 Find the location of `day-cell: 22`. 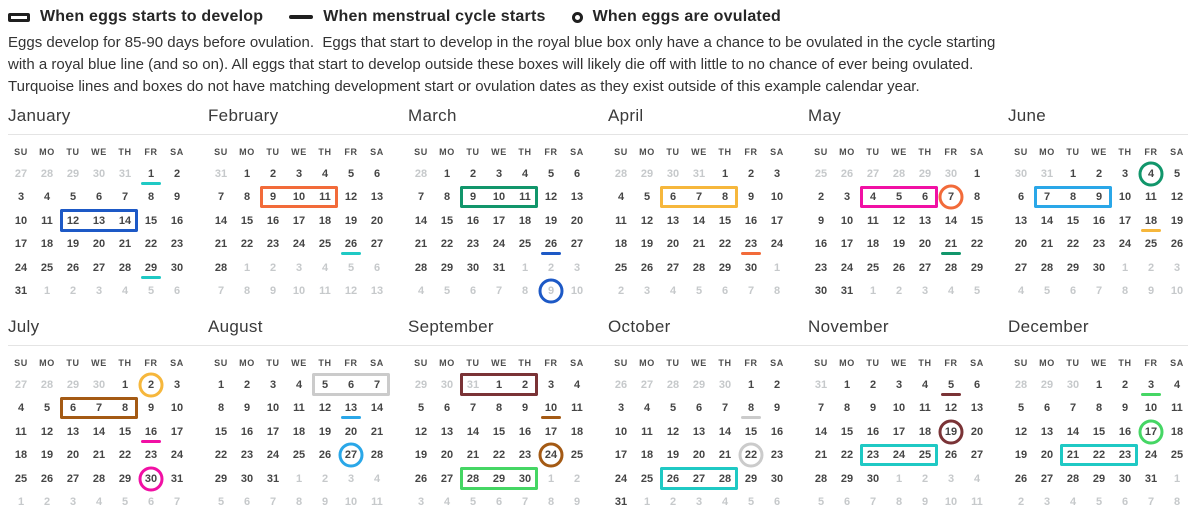

day-cell: 22 is located at coordinates (151, 244).